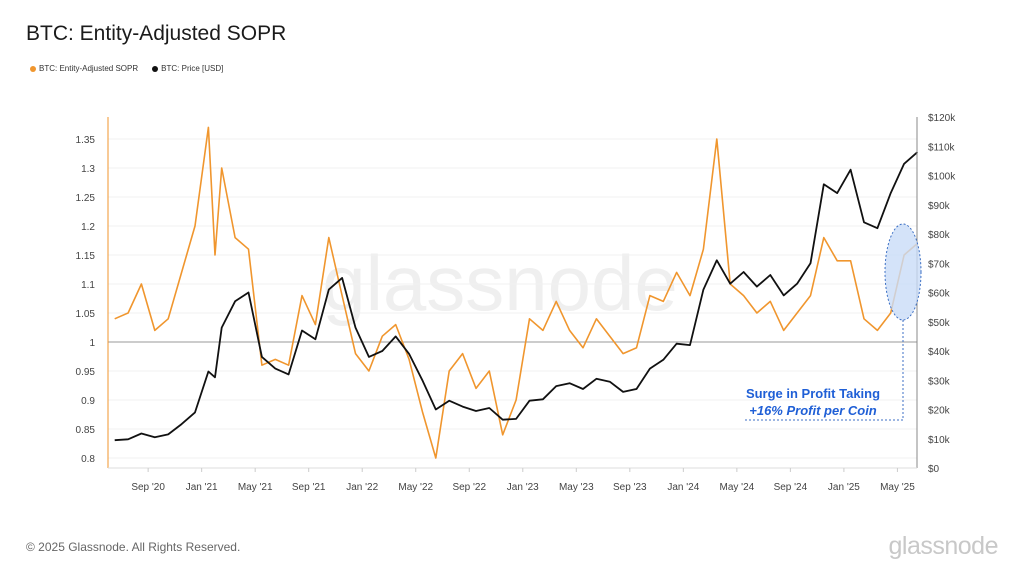 The image size is (1024, 577). Describe the element at coordinates (86, 198) in the screenshot. I see `left-tick-label: 1.25` at that location.